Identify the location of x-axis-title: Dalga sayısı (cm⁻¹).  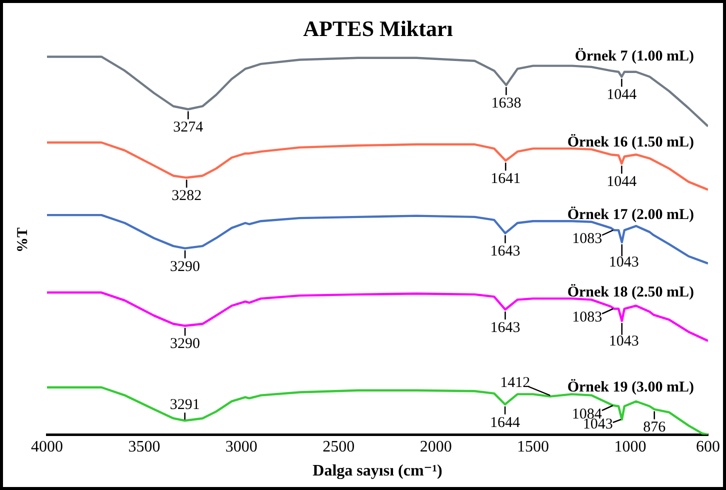
(377, 471).